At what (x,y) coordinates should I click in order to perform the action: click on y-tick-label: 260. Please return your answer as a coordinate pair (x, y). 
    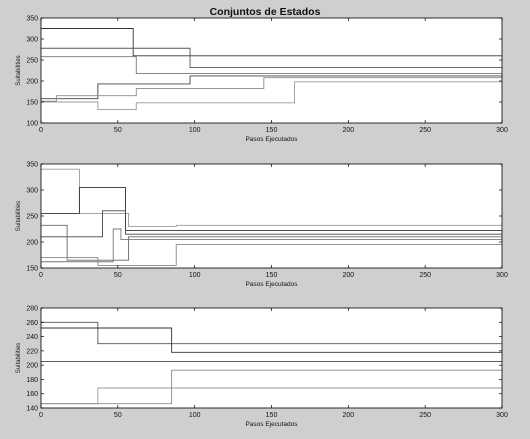
    Looking at the image, I should click on (32, 323).